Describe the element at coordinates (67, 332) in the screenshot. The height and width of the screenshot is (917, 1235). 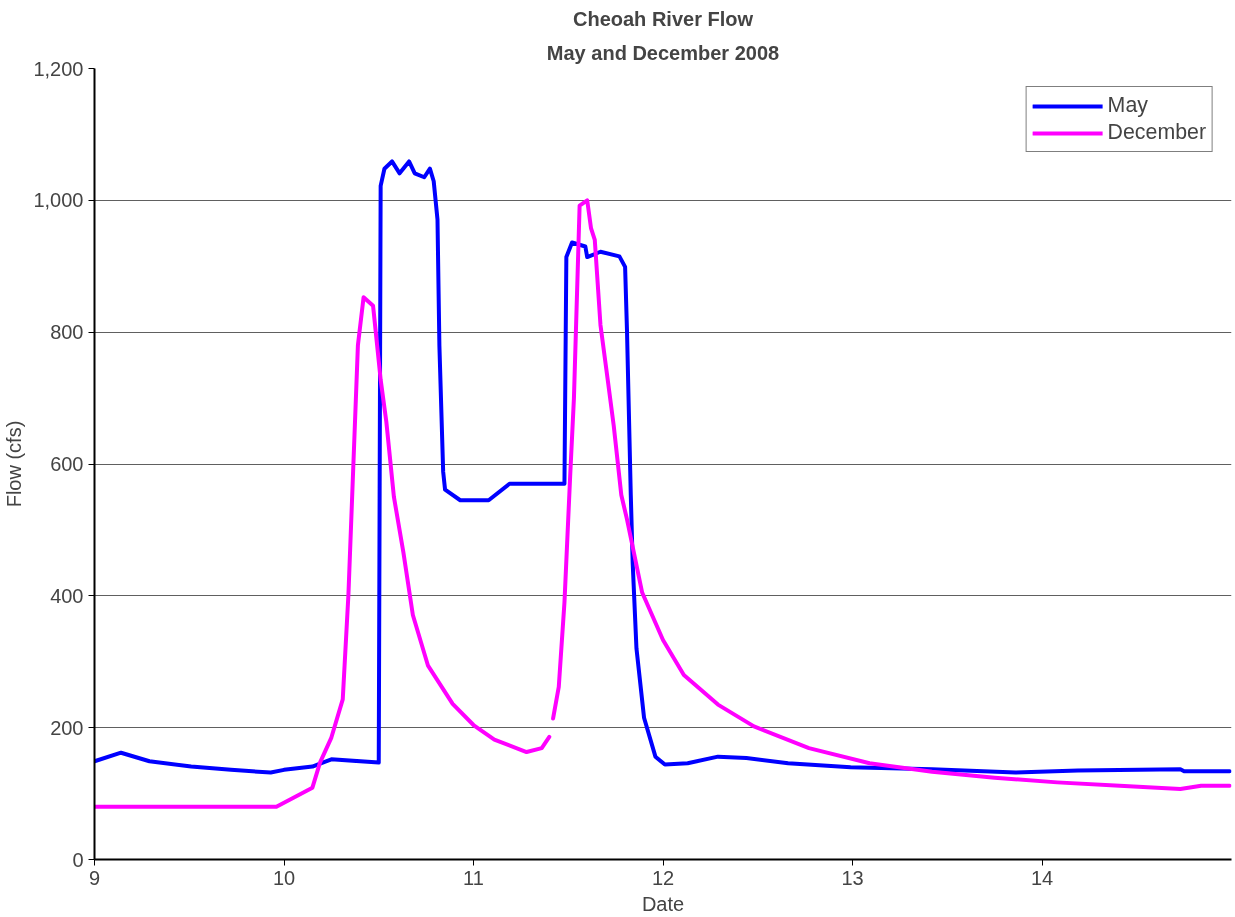
I see `y-tick-label: 800` at that location.